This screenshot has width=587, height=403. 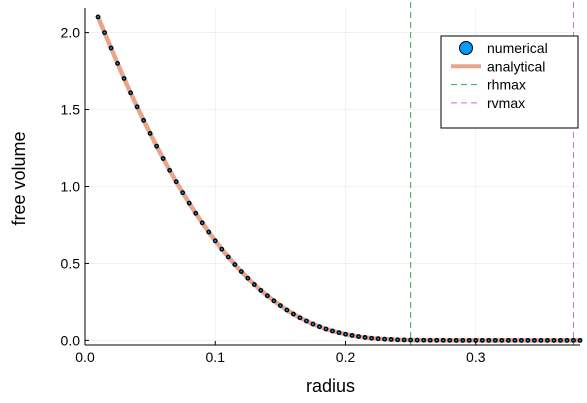 I want to click on legend-label-rhmax: rhmax, so click(x=506, y=85).